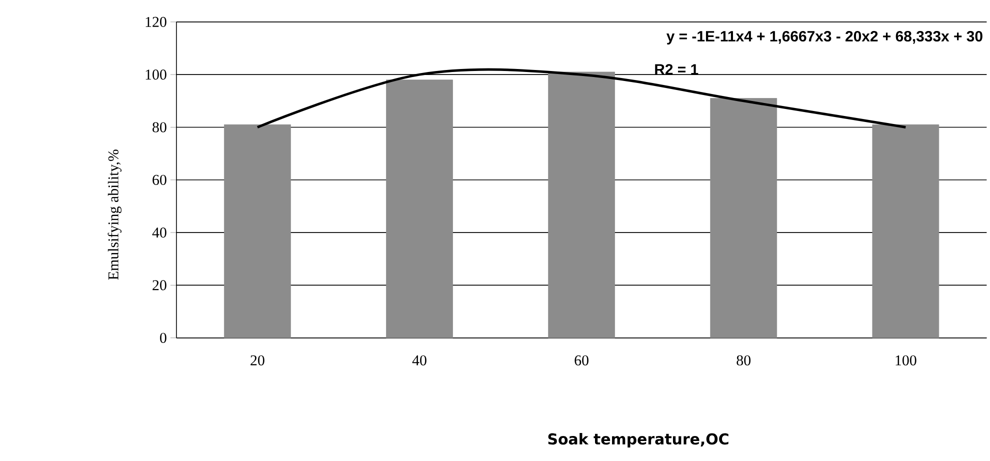 Image resolution: width=990 pixels, height=461 pixels. Describe the element at coordinates (156, 21) in the screenshot. I see `y-tick-label: 120` at that location.